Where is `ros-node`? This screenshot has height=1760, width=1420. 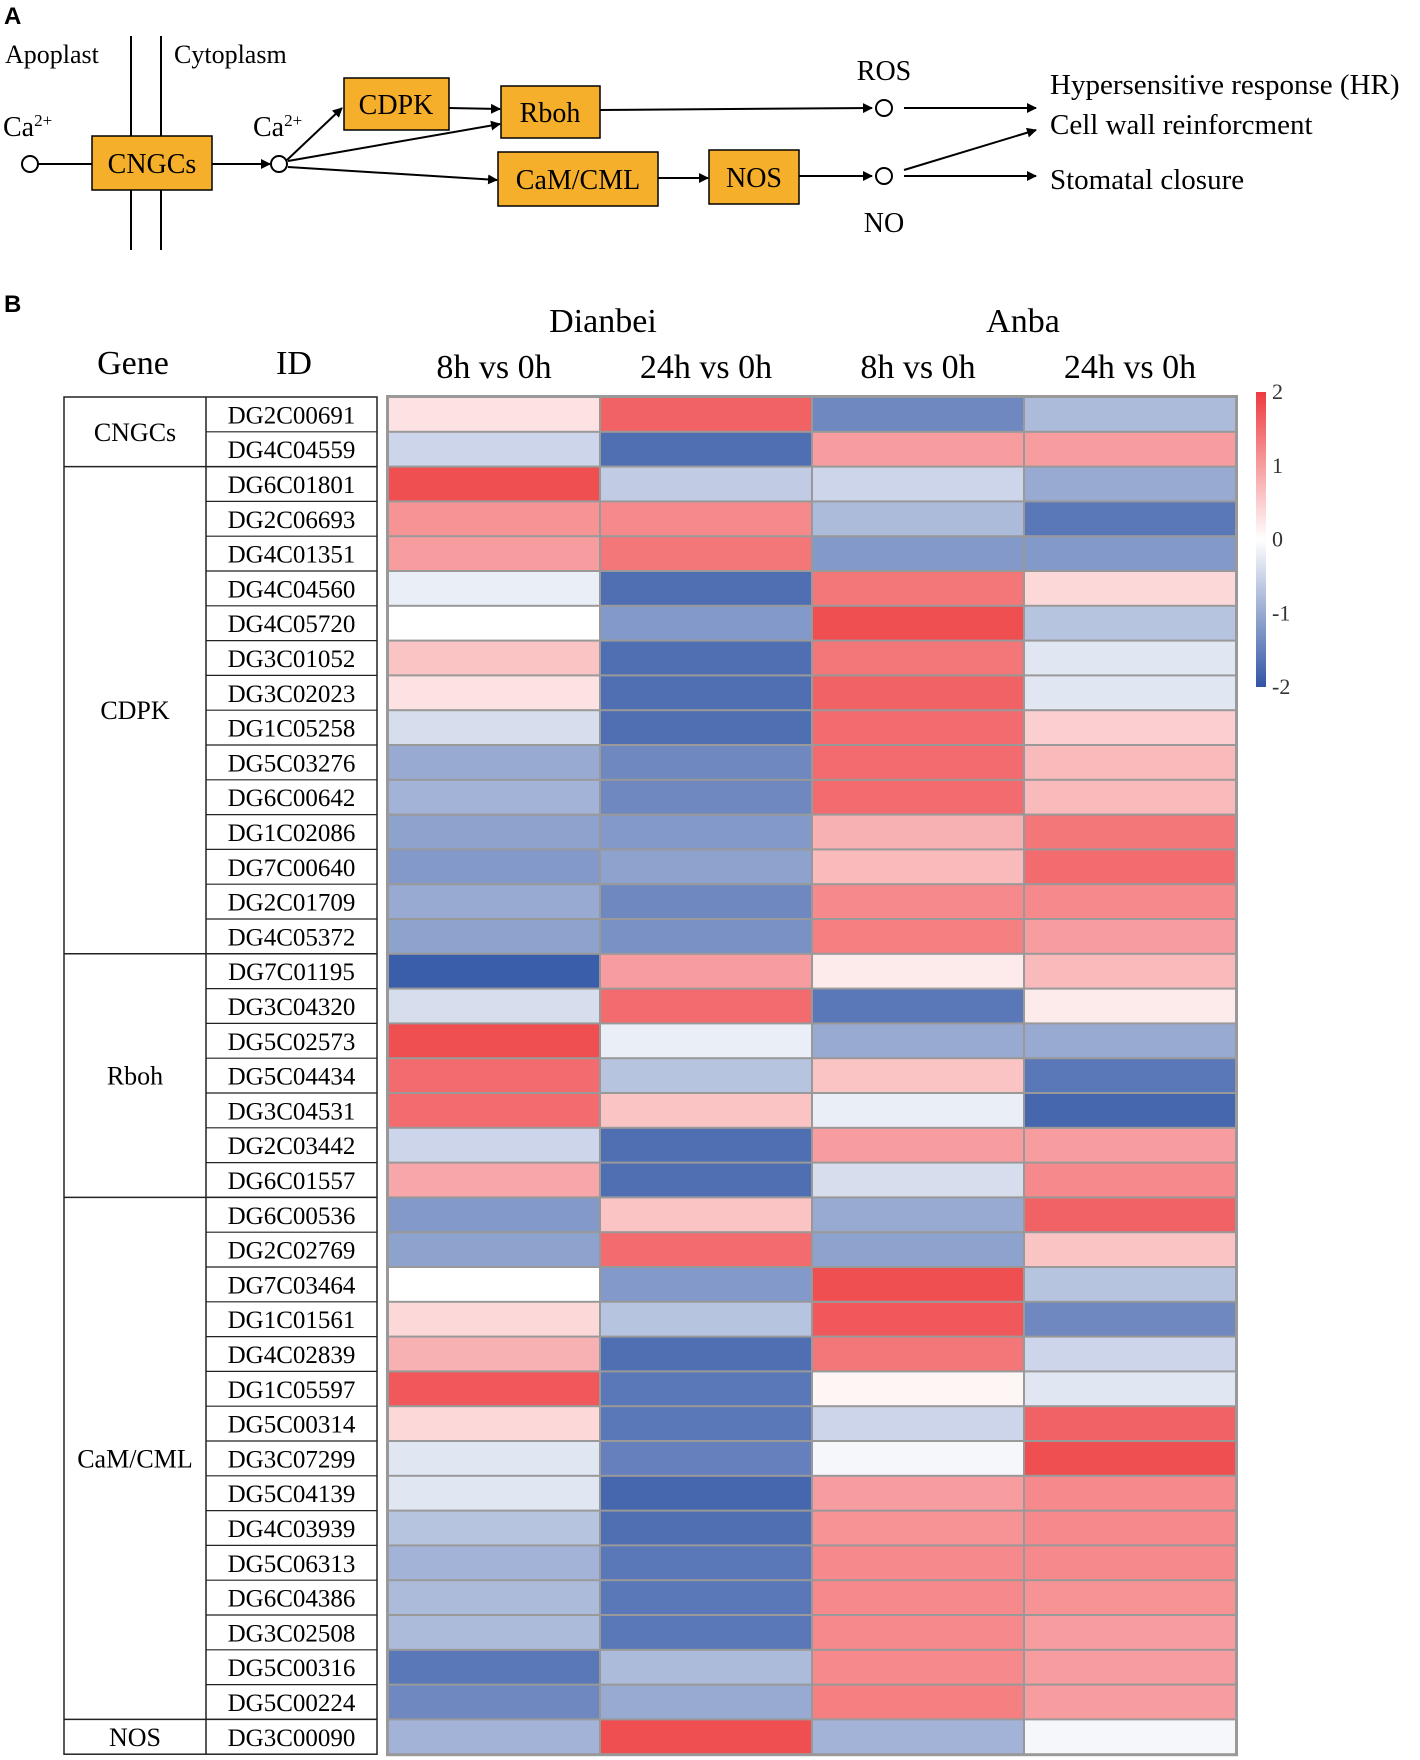
ros-node is located at coordinates (884, 108).